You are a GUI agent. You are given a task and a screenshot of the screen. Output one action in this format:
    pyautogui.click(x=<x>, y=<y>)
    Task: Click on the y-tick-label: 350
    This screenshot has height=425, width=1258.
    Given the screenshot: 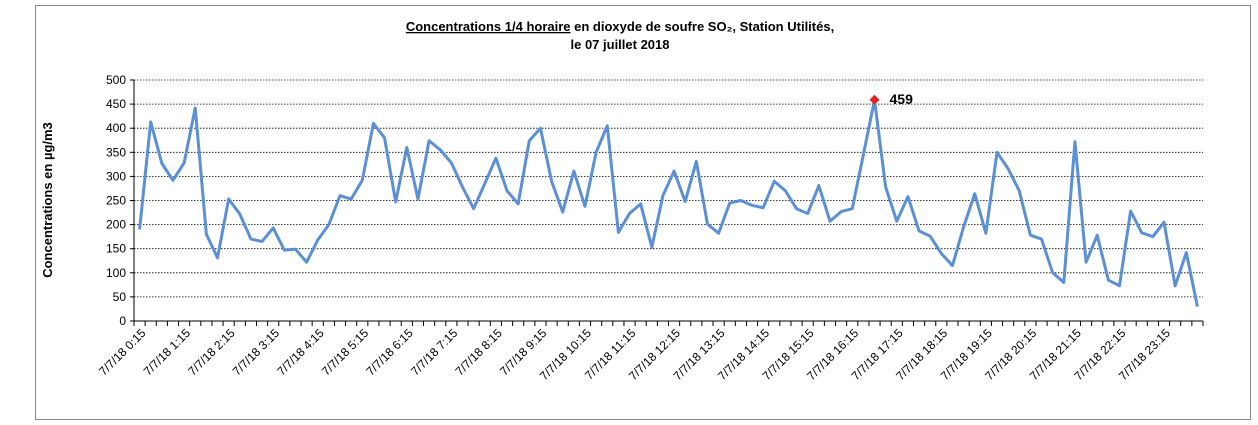 What is the action you would take?
    pyautogui.click(x=116, y=152)
    